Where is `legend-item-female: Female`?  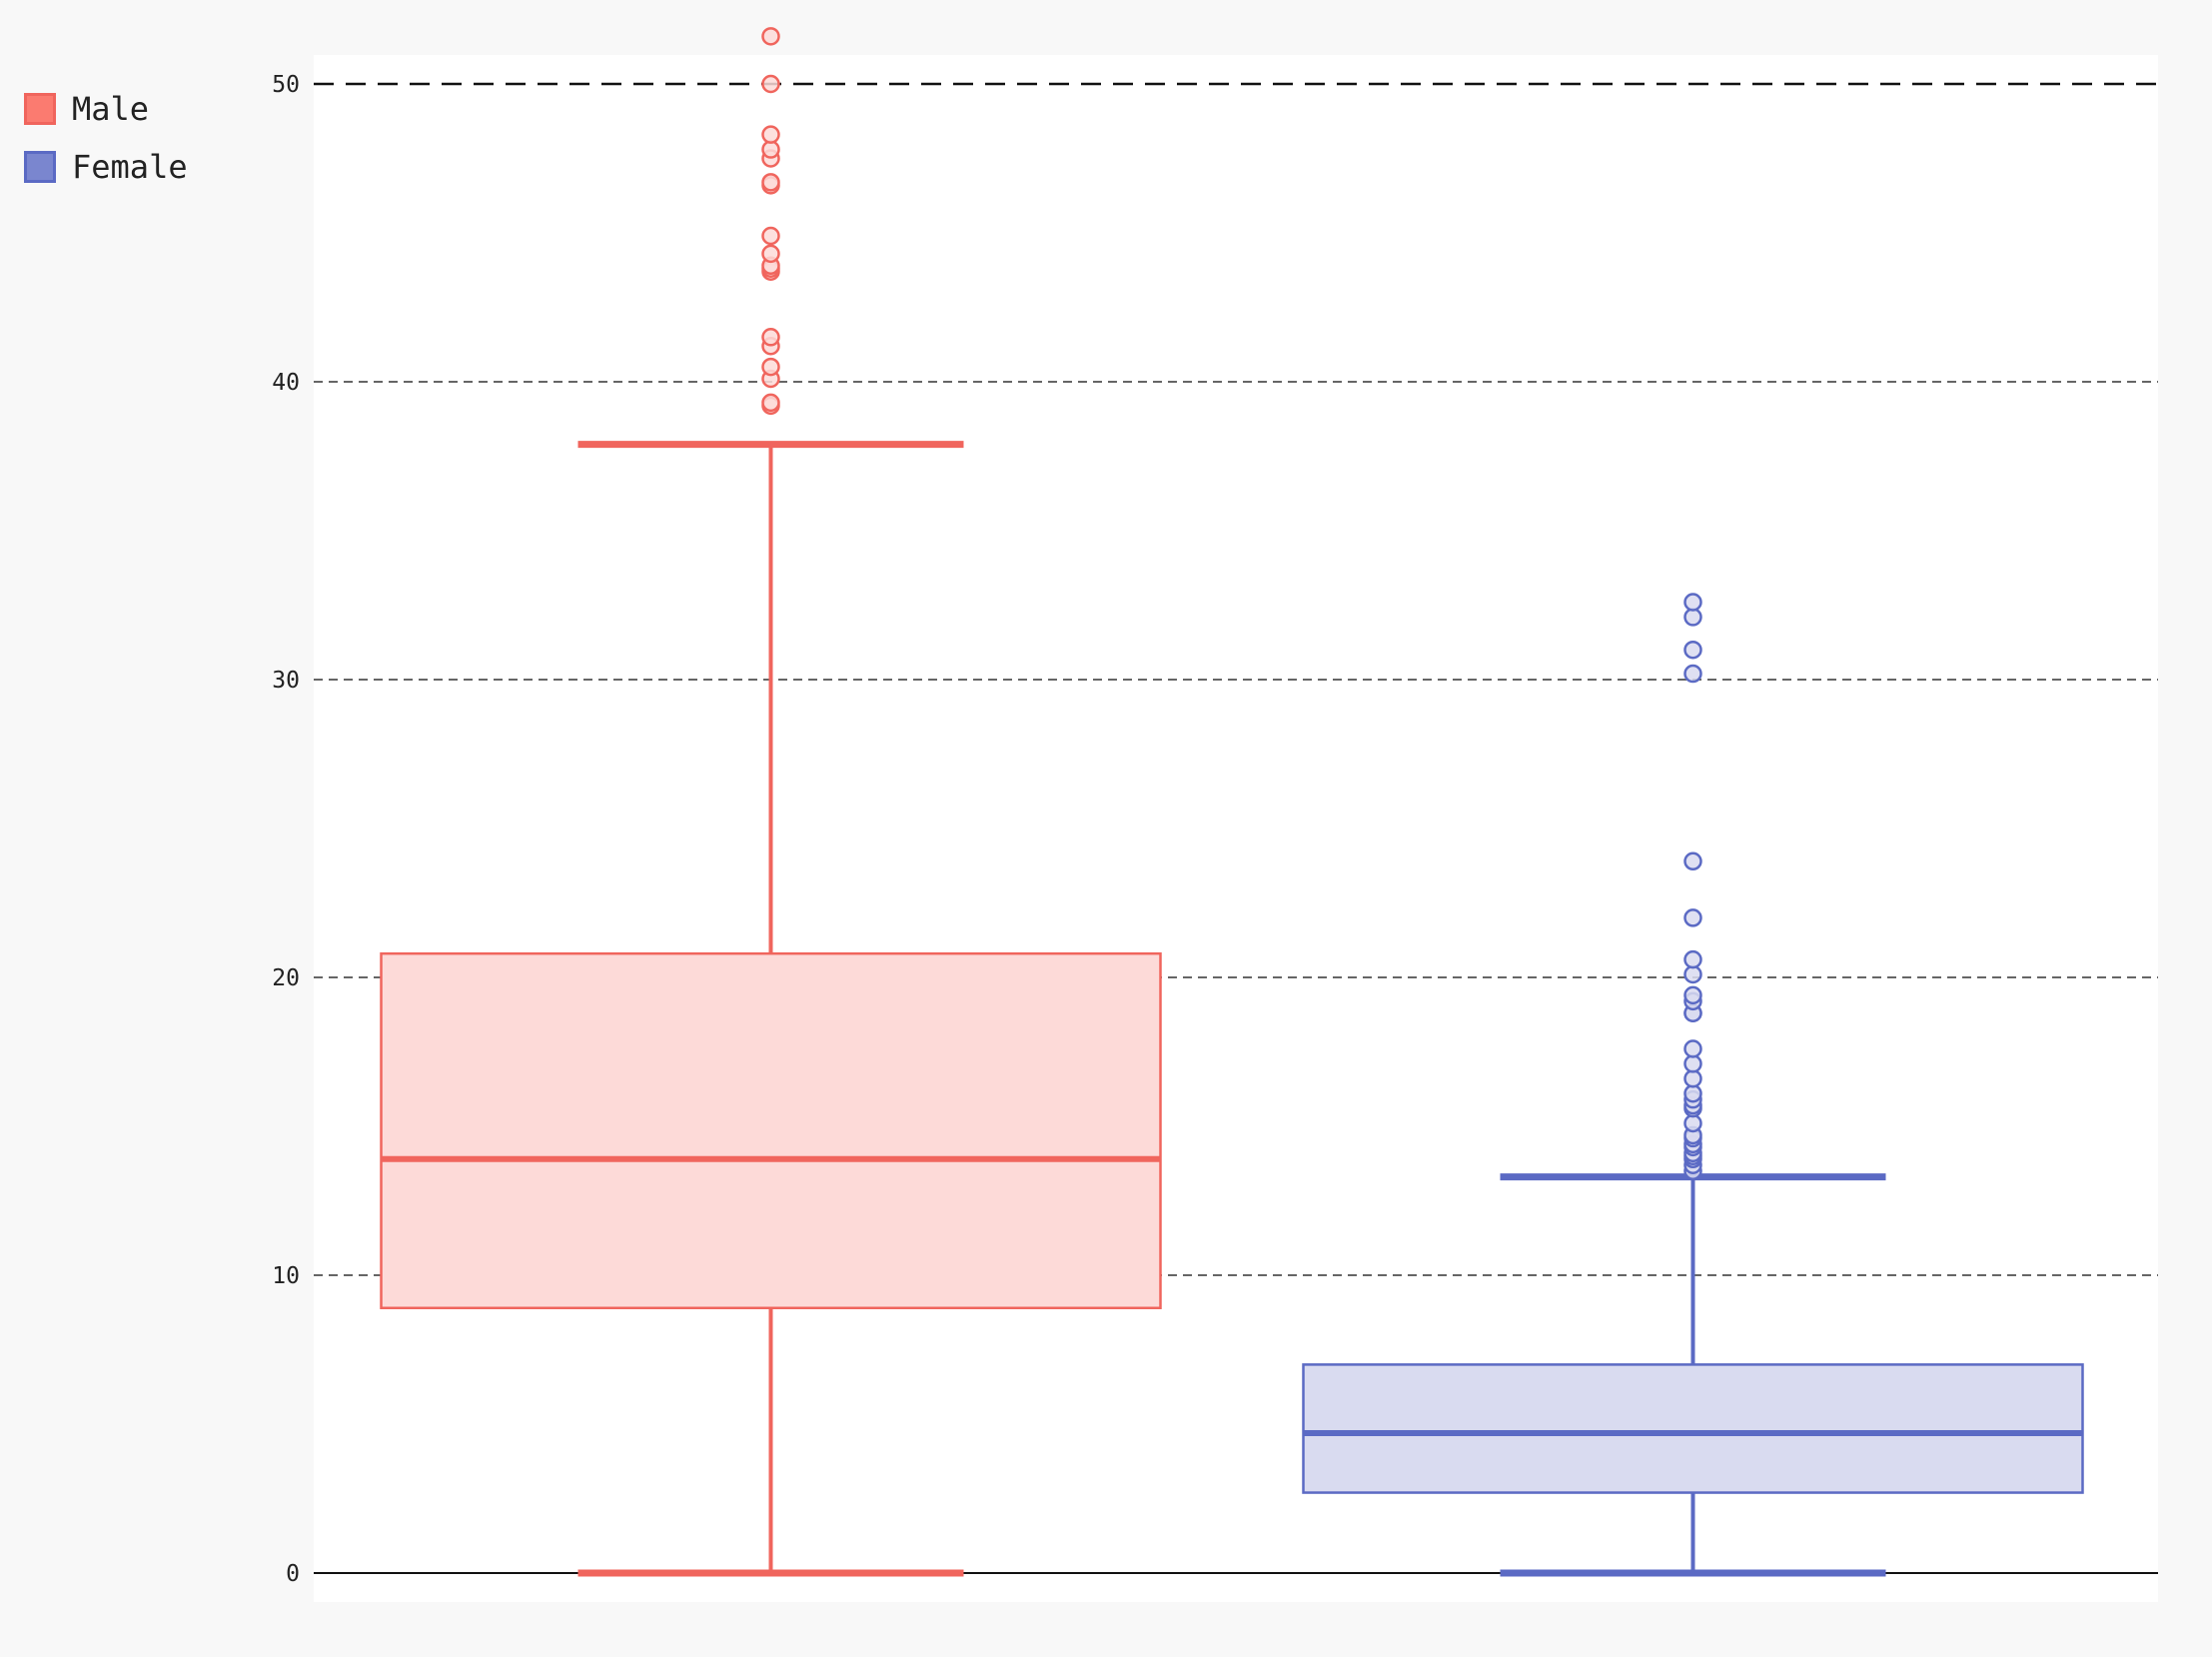 legend-item-female: Female is located at coordinates (106, 167).